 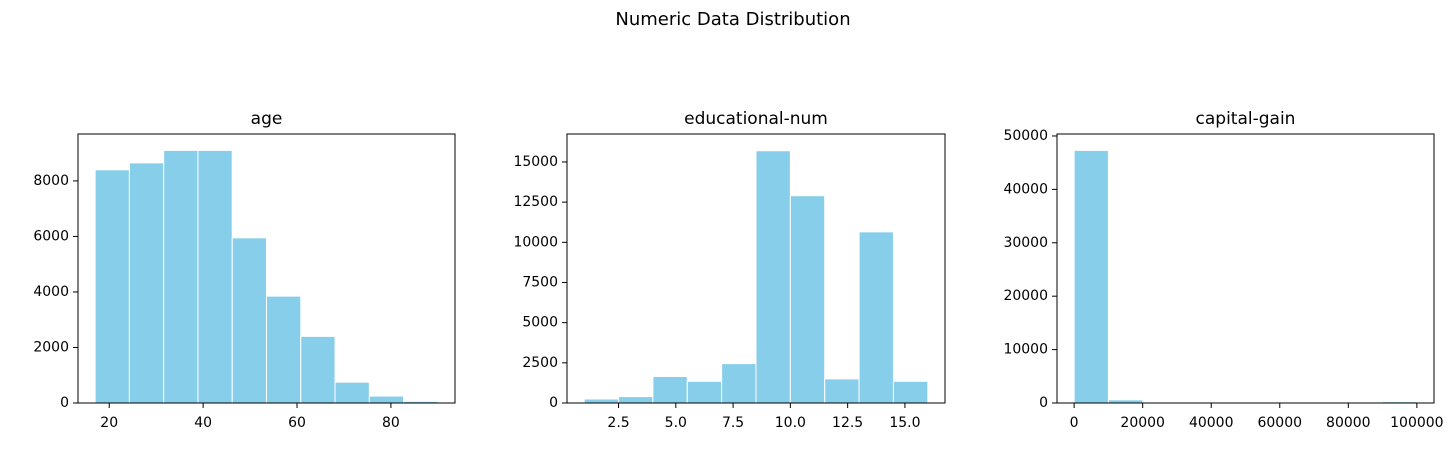 What do you see at coordinates (535, 162) in the screenshot?
I see `y-tick-label: 15000` at bounding box center [535, 162].